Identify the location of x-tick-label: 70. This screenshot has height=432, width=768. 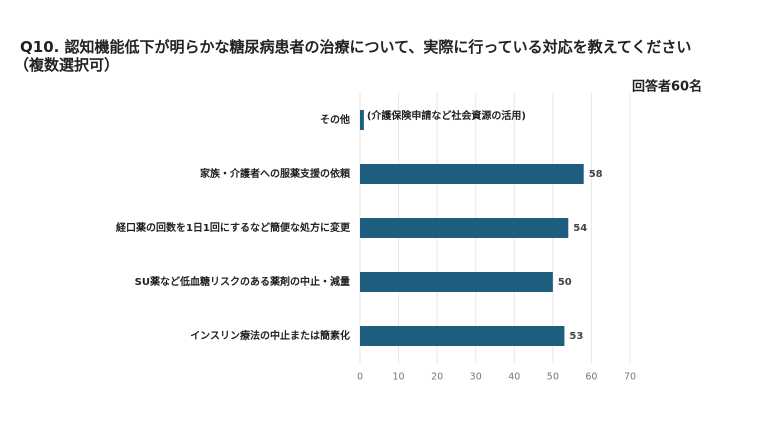
(630, 377).